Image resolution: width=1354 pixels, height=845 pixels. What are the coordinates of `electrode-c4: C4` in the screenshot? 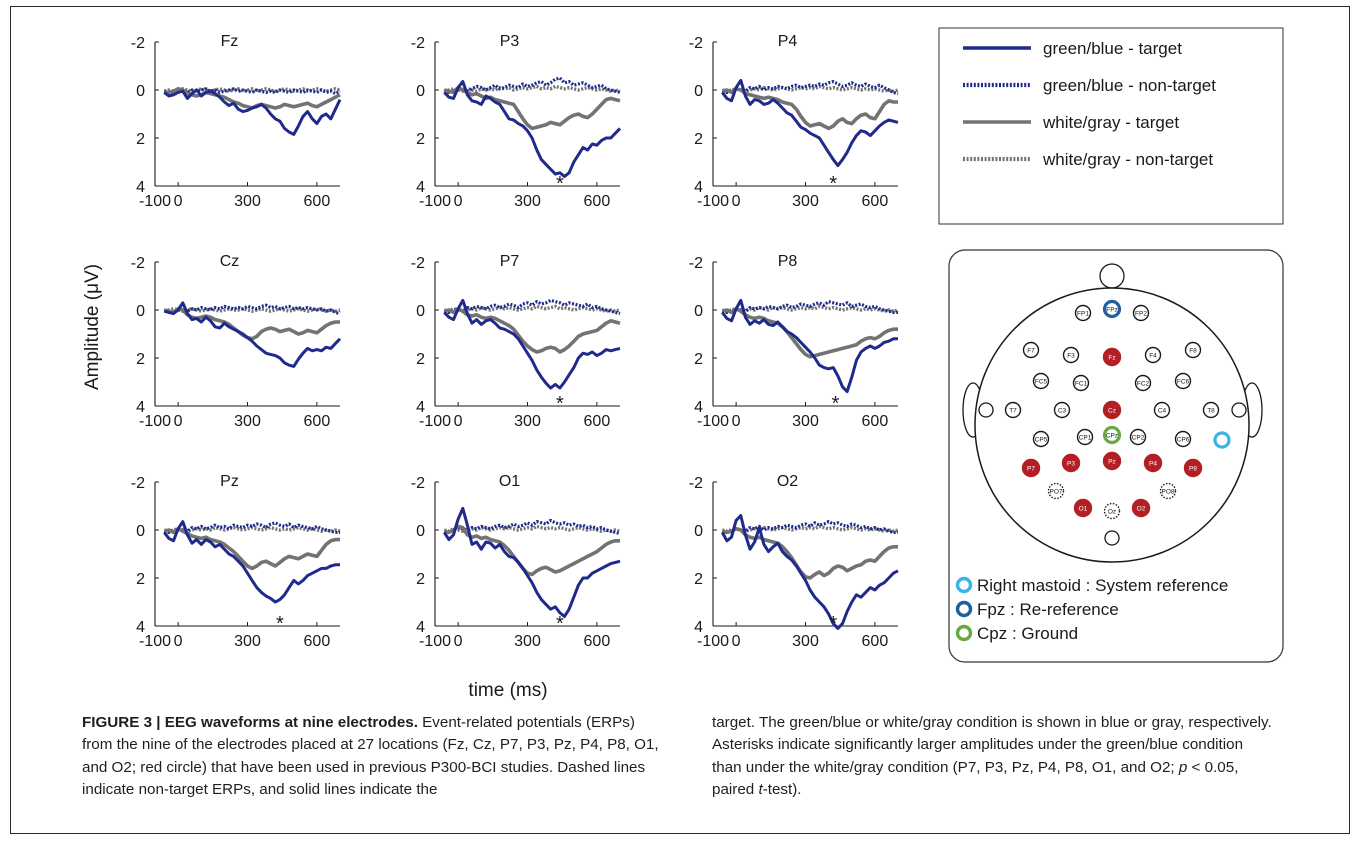 It's located at (1162, 410).